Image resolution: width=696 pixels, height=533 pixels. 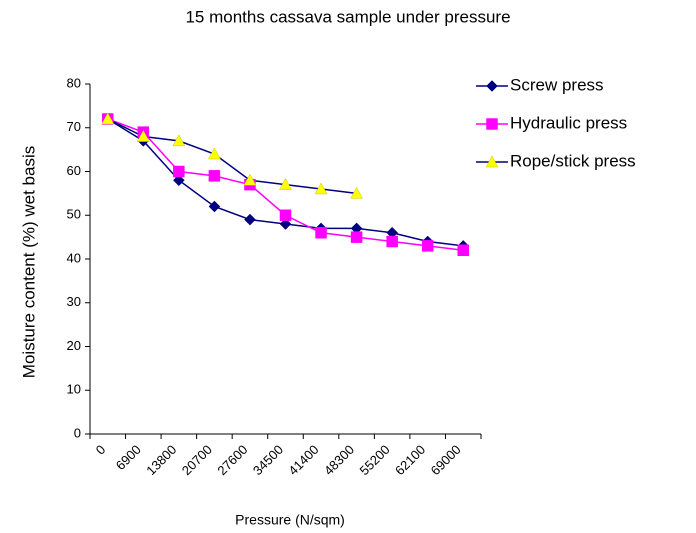 What do you see at coordinates (339, 460) in the screenshot?
I see `x-tick-label: 48300` at bounding box center [339, 460].